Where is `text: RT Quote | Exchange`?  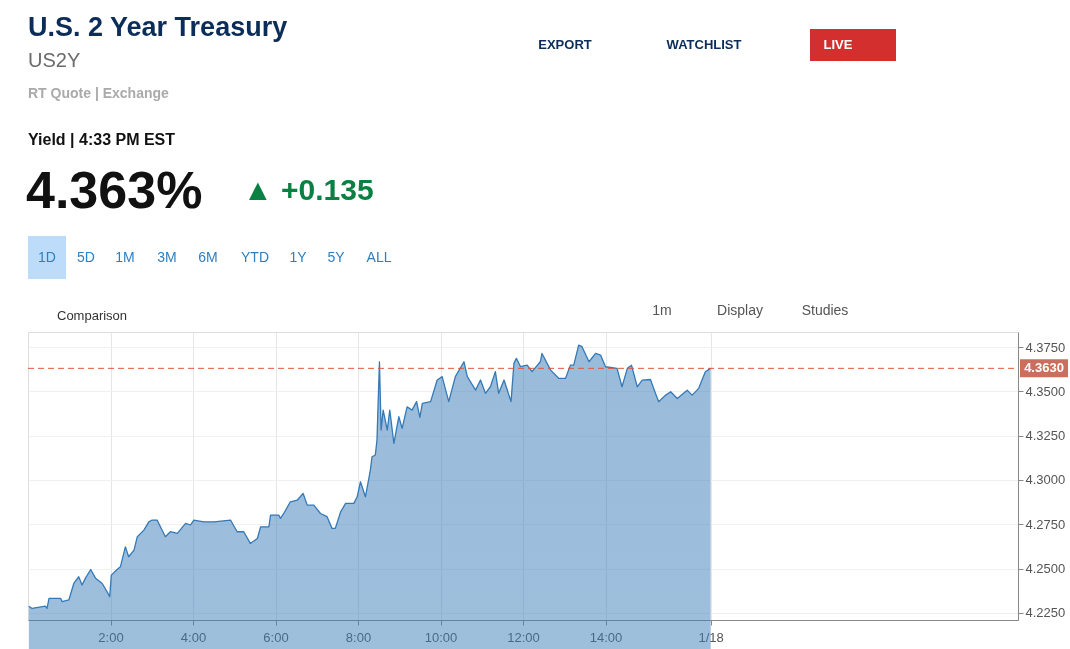 text: RT Quote | Exchange is located at coordinates (99, 93).